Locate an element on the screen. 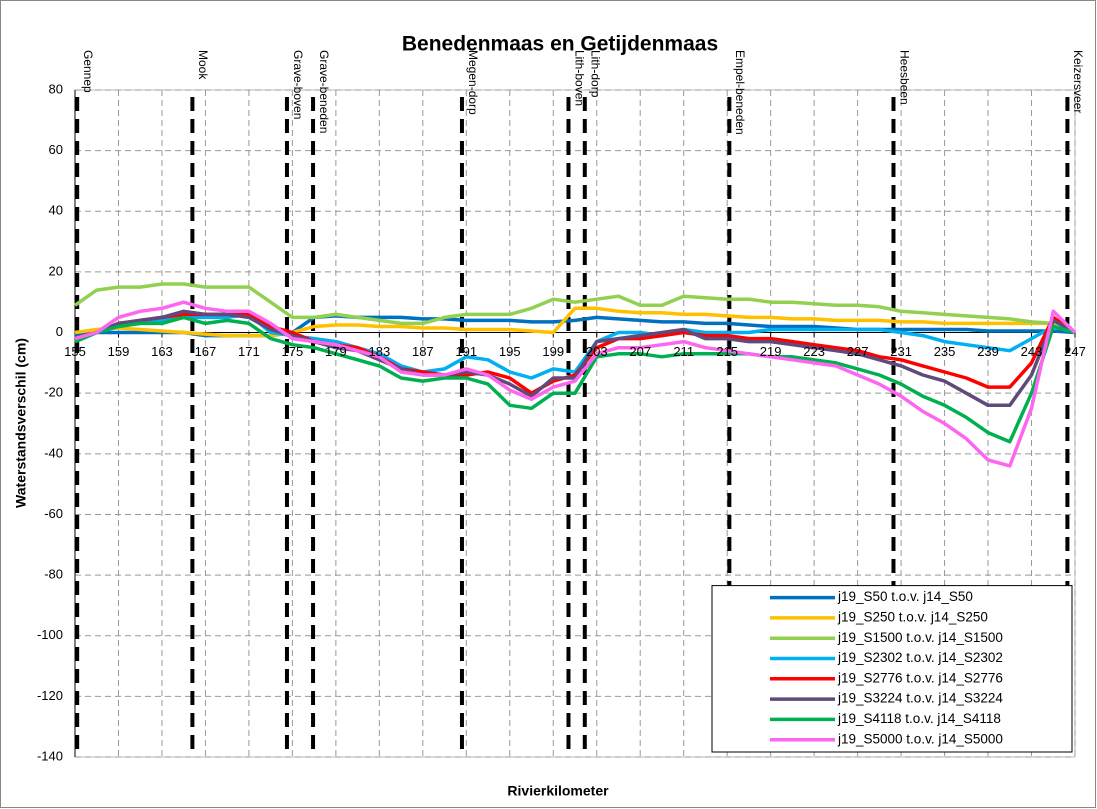 This screenshot has width=1097, height=809. structure-label: Empel-beneden is located at coordinates (740, 92).